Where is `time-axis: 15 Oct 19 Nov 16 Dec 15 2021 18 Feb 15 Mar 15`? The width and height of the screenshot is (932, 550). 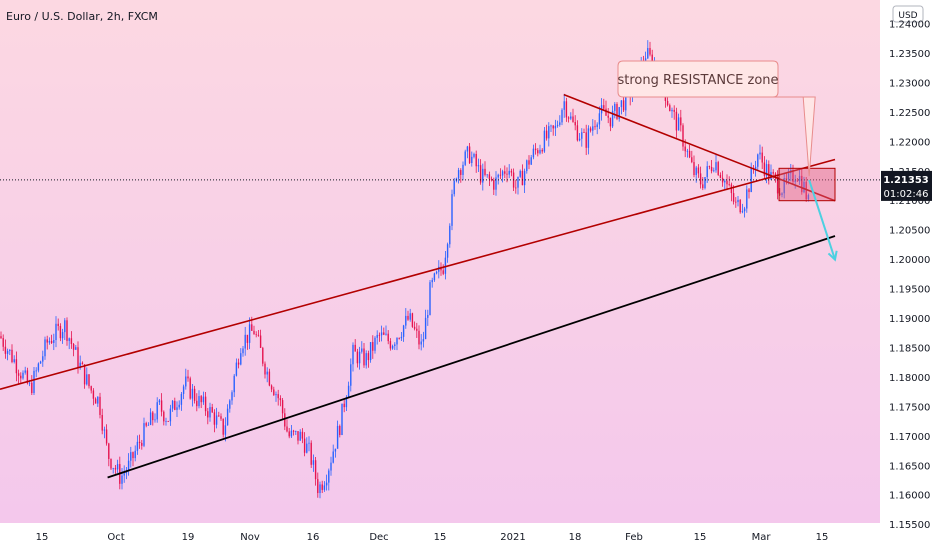 time-axis: 15 Oct 19 Nov 16 Dec 15 2021 18 Feb 15 Mar 15 is located at coordinates (432, 537).